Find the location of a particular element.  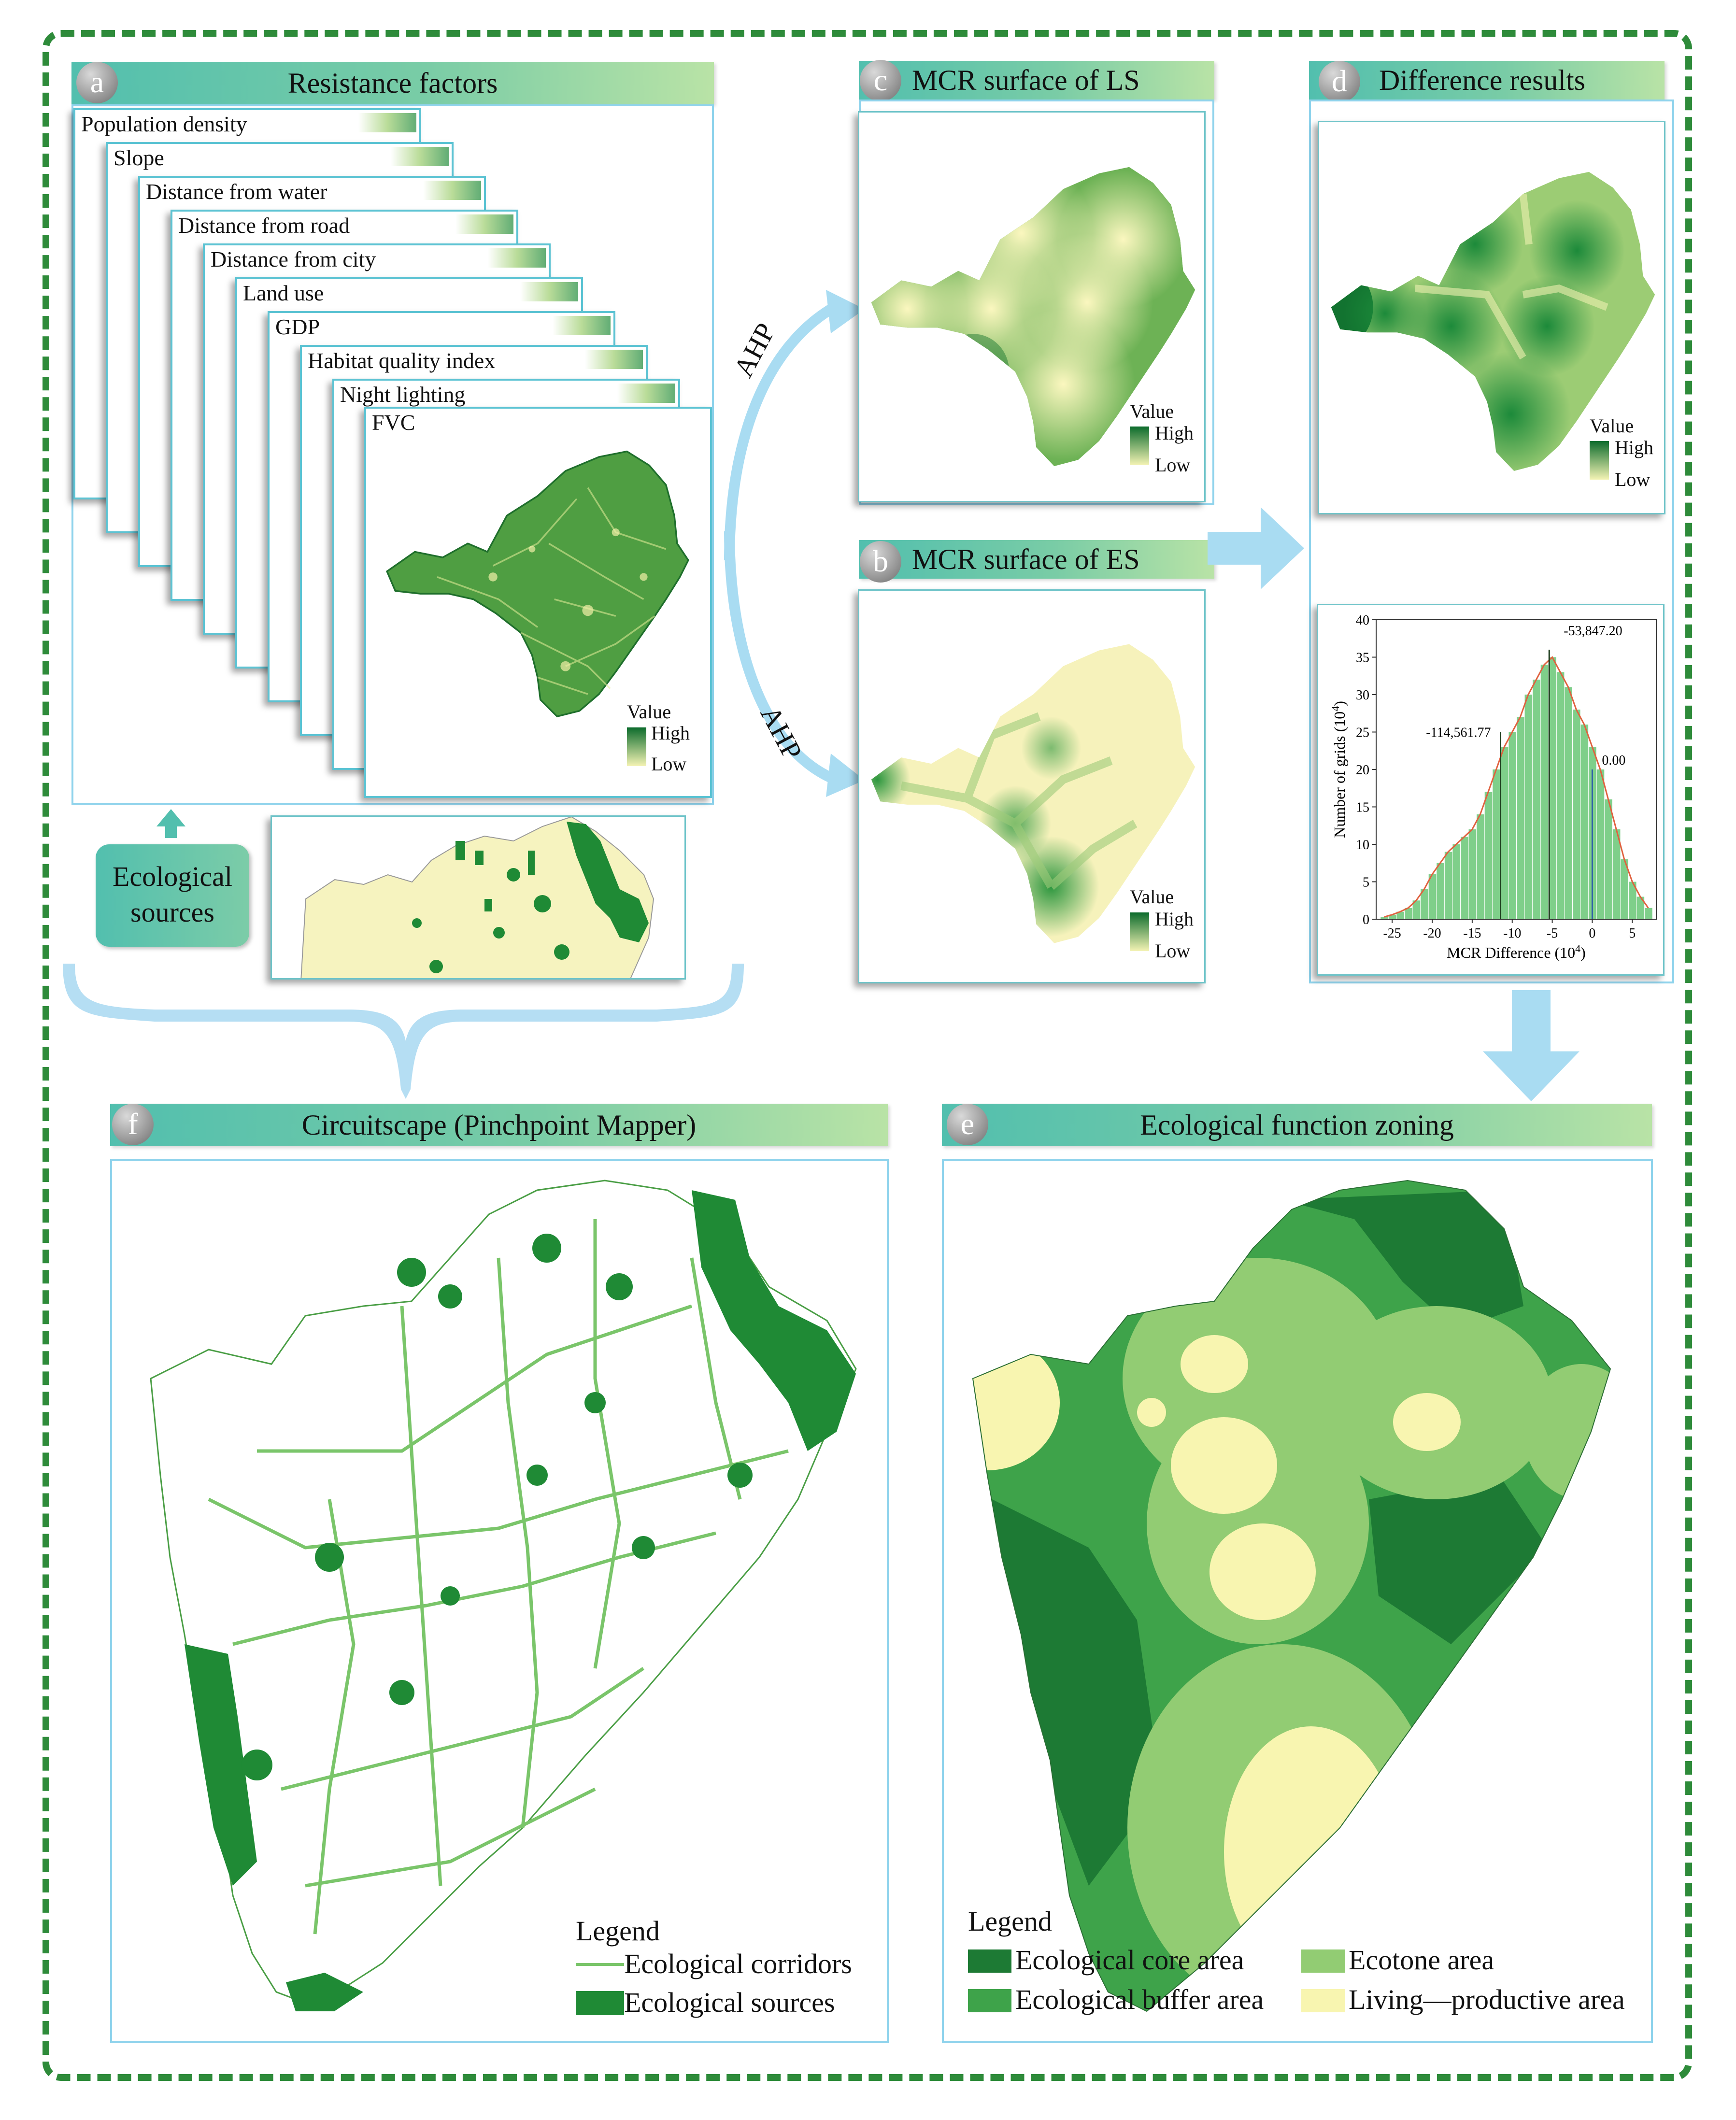

layer-label: Distance from road is located at coordinates (264, 225).